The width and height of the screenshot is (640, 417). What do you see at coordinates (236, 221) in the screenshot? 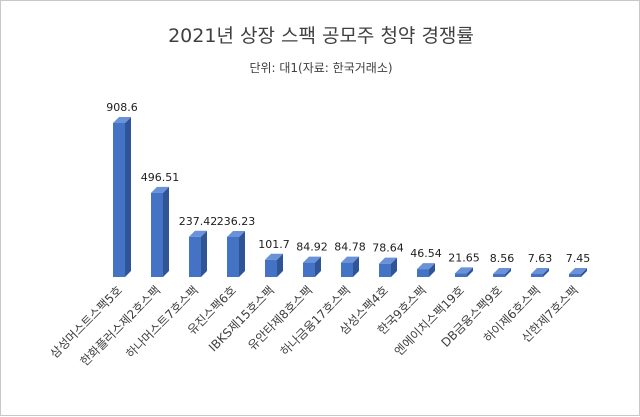
I see `data-label: 236.23` at bounding box center [236, 221].